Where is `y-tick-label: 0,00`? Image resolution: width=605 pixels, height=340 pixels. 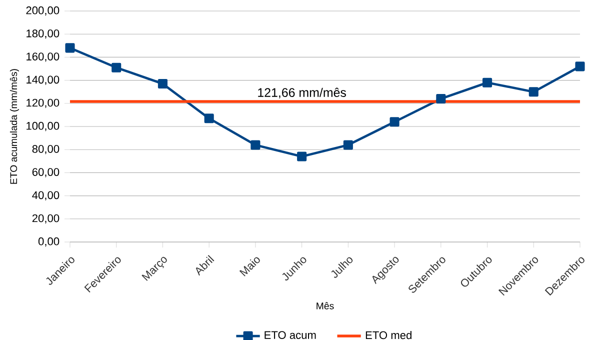
y-tick-label: 0,00 is located at coordinates (49, 242).